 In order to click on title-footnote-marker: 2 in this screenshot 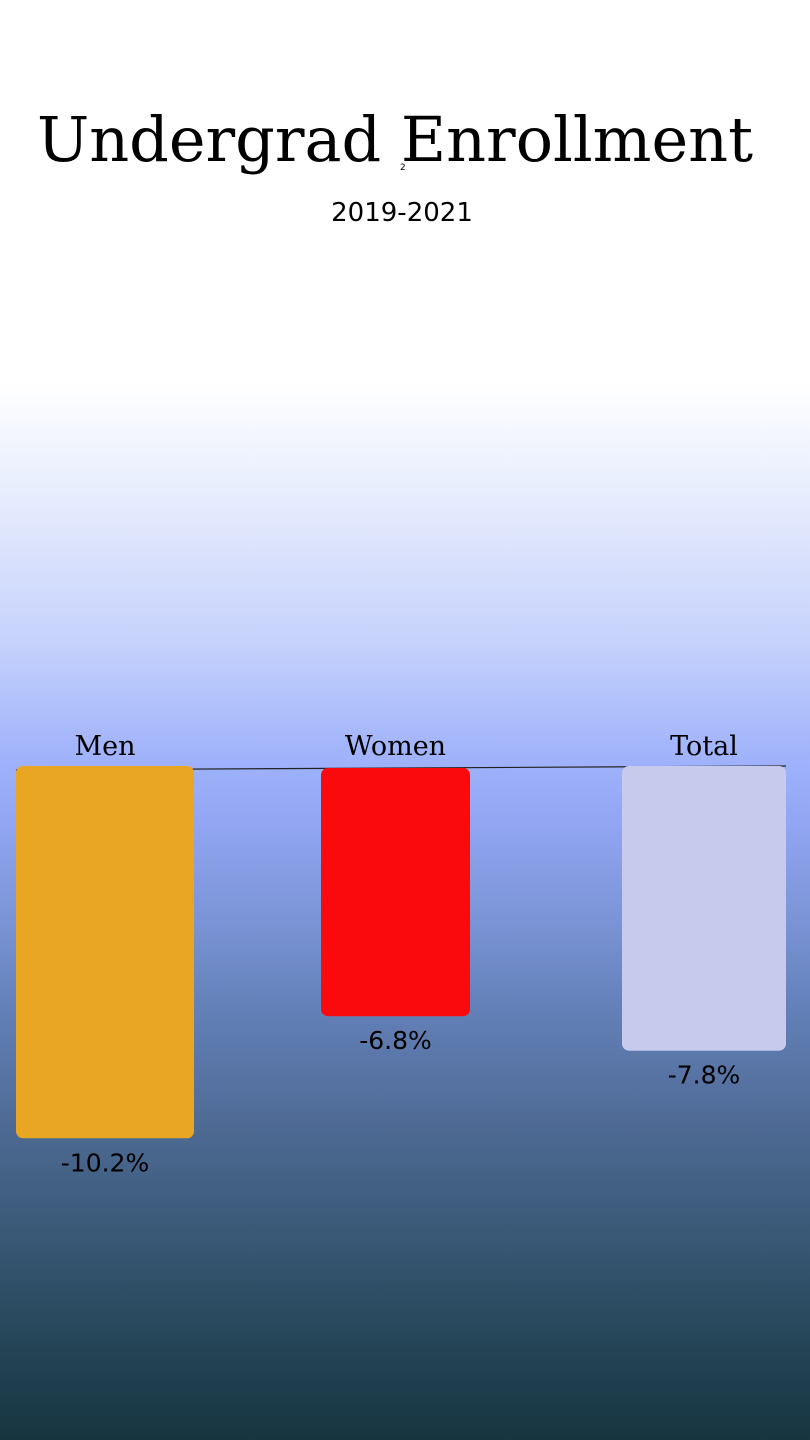, I will do `click(403, 168)`.